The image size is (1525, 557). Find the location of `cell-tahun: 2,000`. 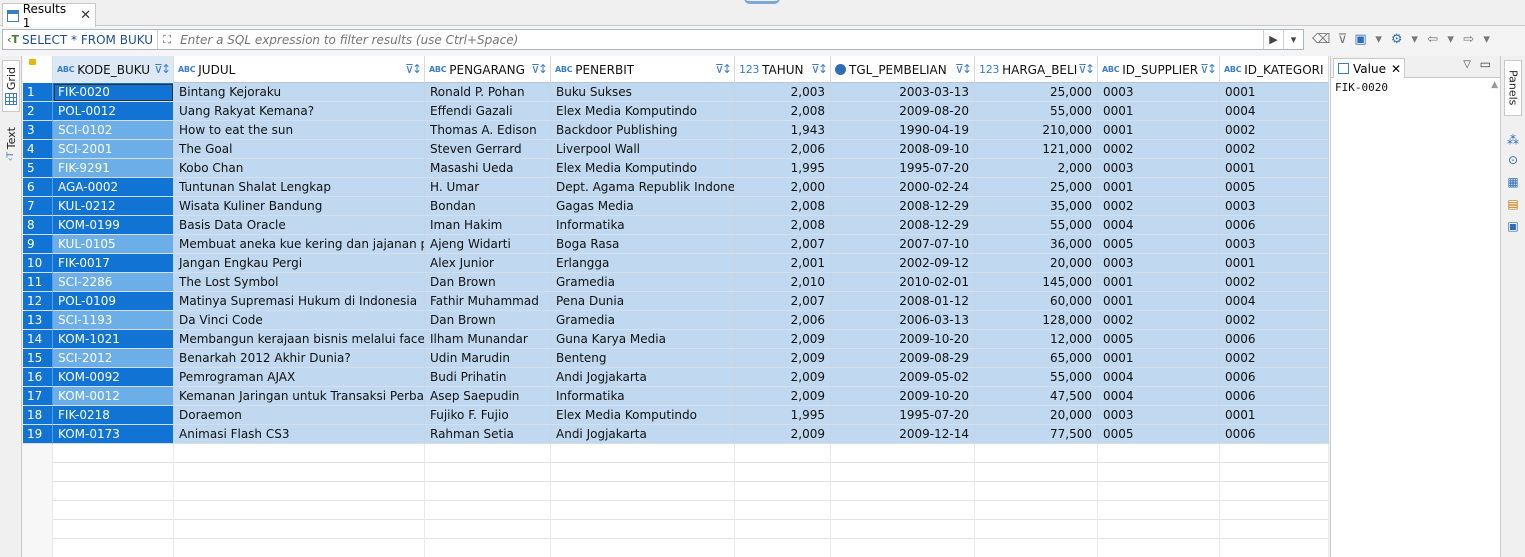

cell-tahun: 2,000 is located at coordinates (783, 187).